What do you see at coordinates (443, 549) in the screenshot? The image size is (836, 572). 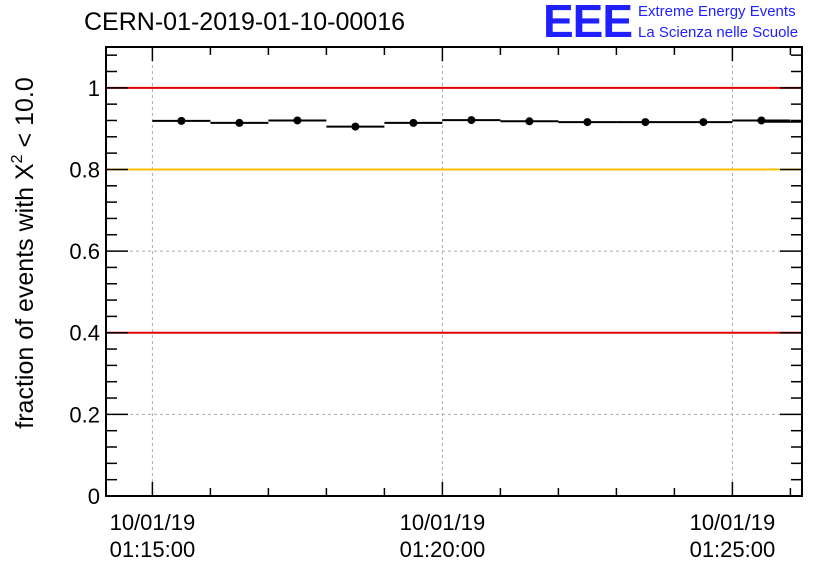 I see `x-tick-label-time: 01:20:00` at bounding box center [443, 549].